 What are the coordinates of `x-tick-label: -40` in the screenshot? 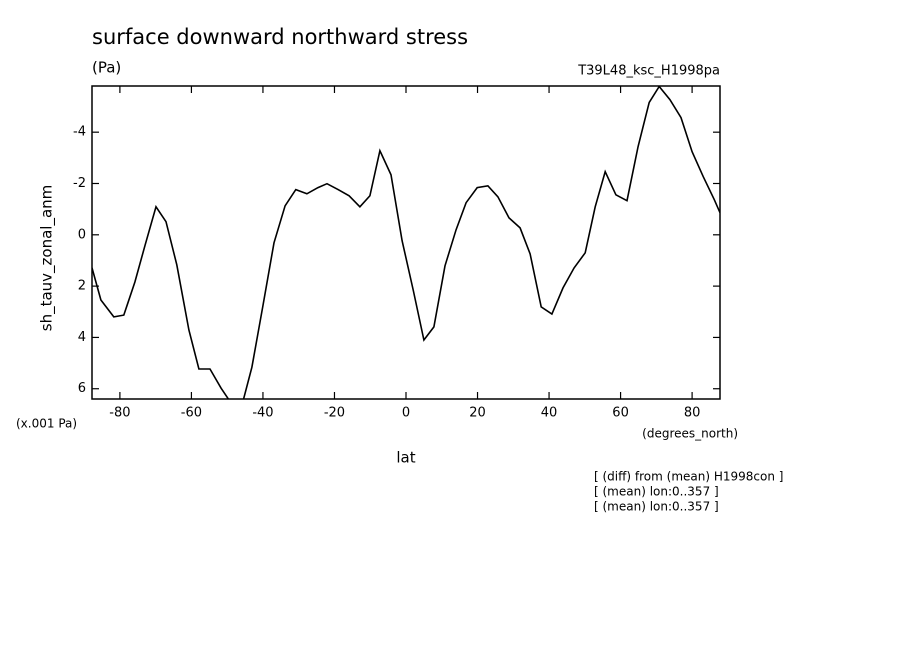 It's located at (262, 413).